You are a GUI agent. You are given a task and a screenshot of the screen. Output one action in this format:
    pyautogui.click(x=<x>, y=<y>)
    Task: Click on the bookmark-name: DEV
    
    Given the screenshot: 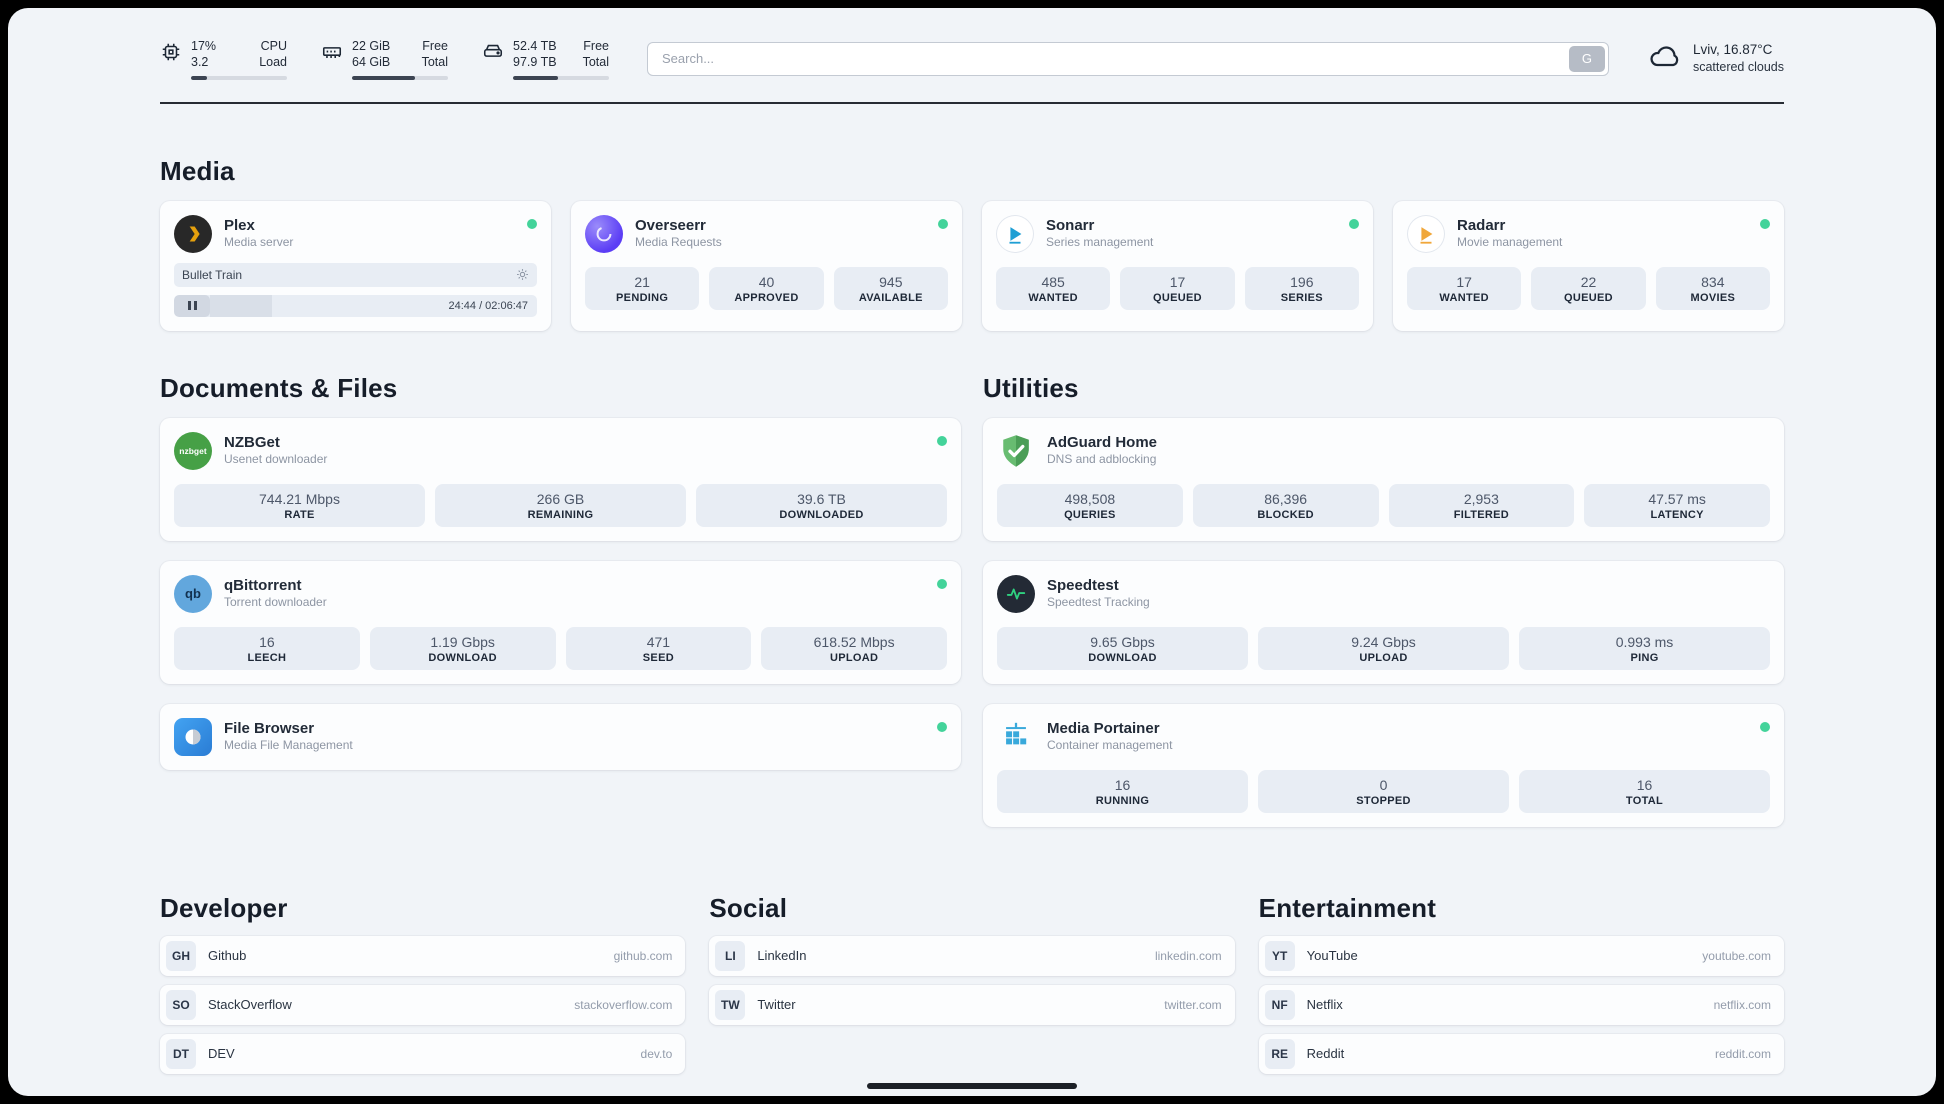 What is the action you would take?
    pyautogui.click(x=221, y=1053)
    